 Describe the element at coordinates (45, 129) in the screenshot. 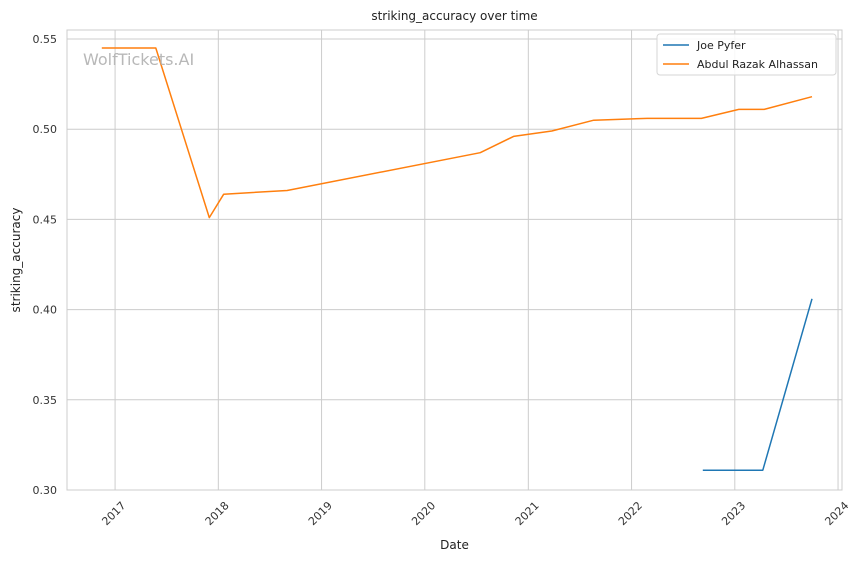

I see `y-tick-label: 0.50` at that location.